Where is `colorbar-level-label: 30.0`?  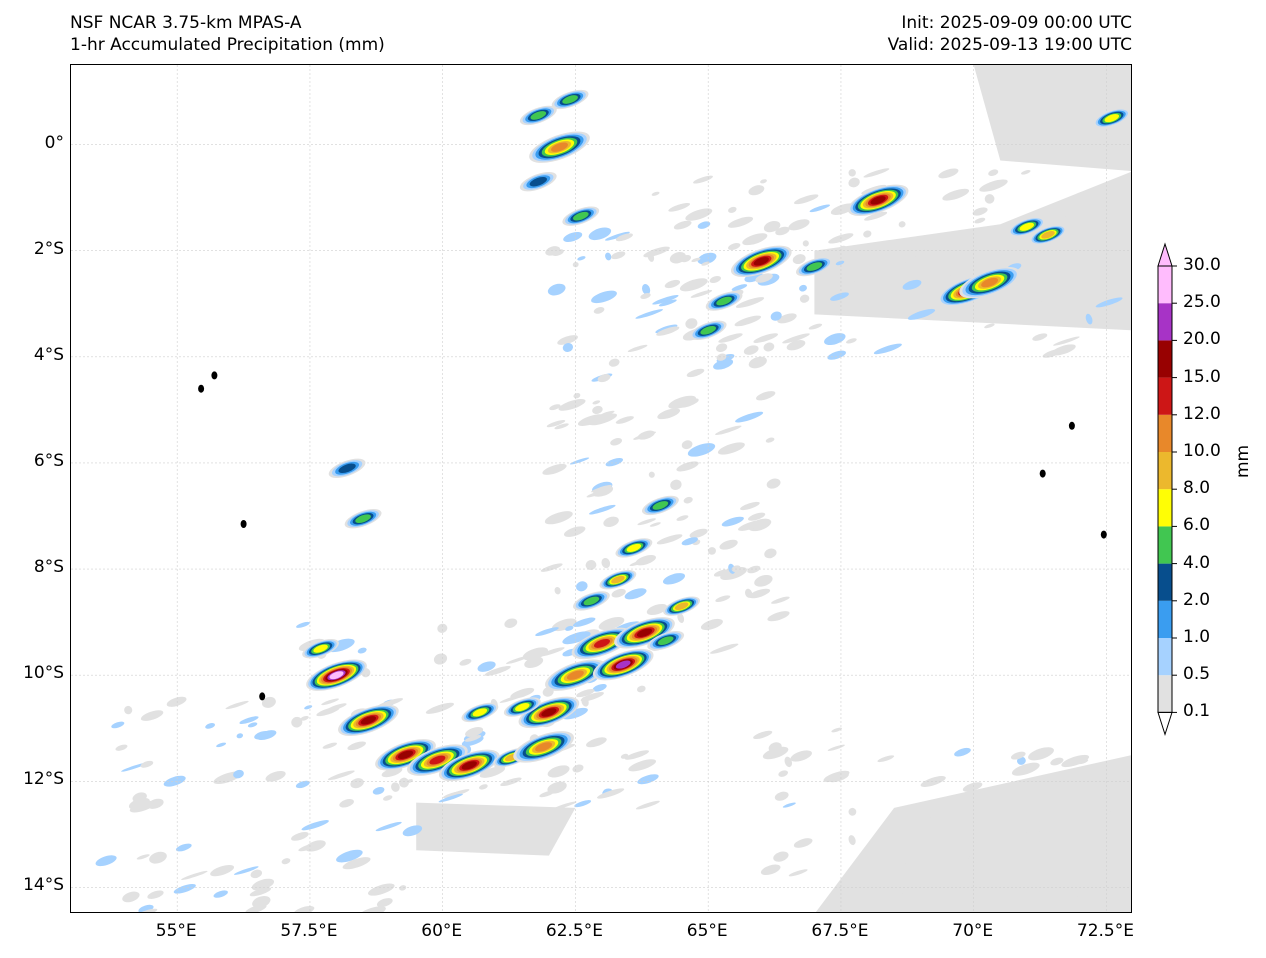 colorbar-level-label: 30.0 is located at coordinates (1202, 265).